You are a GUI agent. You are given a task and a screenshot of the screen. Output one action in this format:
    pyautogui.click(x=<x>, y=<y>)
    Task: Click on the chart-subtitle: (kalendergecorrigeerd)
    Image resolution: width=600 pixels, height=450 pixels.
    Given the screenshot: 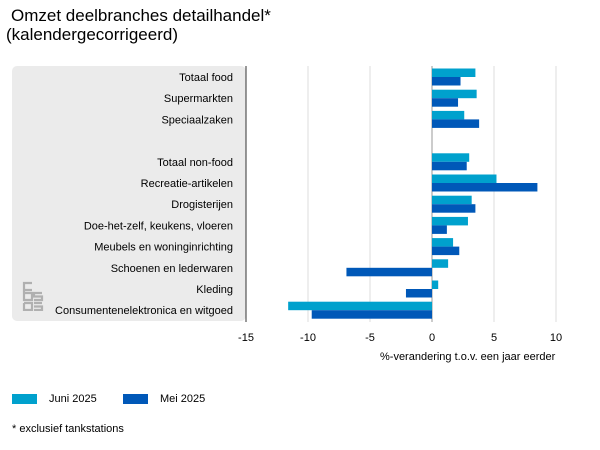 What is the action you would take?
    pyautogui.click(x=92, y=34)
    